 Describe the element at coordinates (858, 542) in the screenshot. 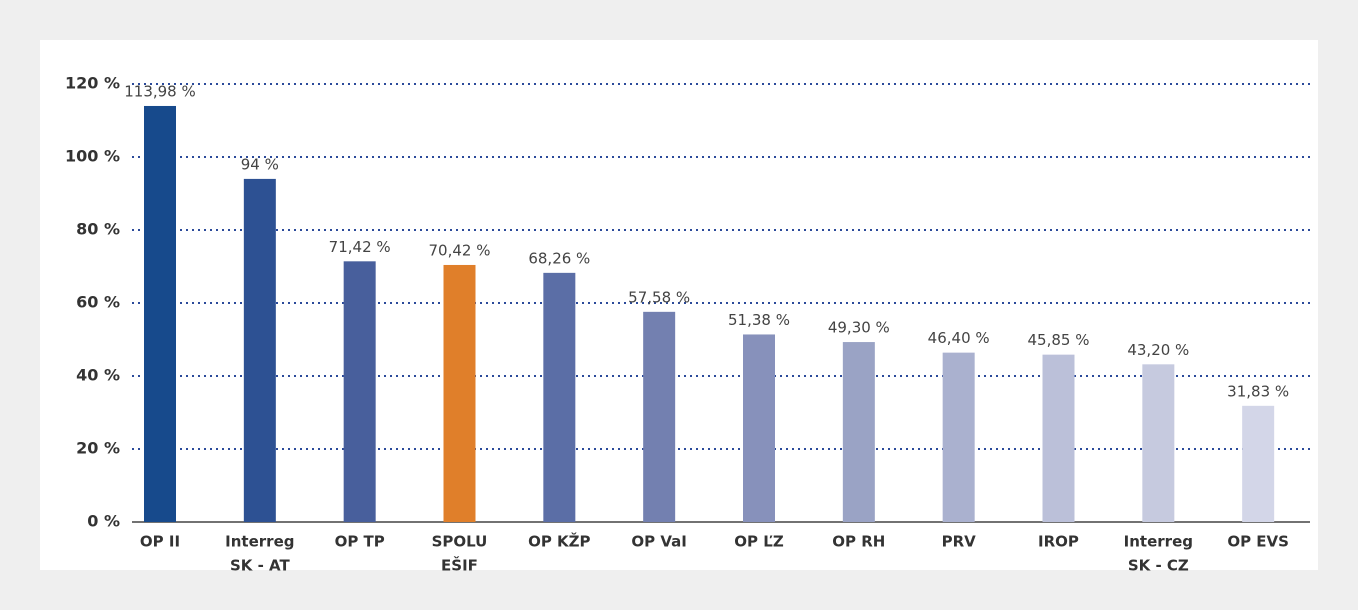

I see `x-tick-label: OP RH` at that location.